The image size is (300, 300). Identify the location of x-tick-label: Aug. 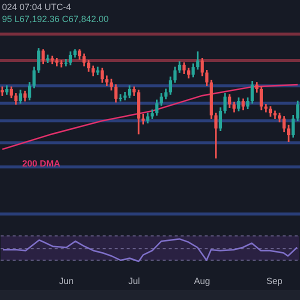
(202, 281).